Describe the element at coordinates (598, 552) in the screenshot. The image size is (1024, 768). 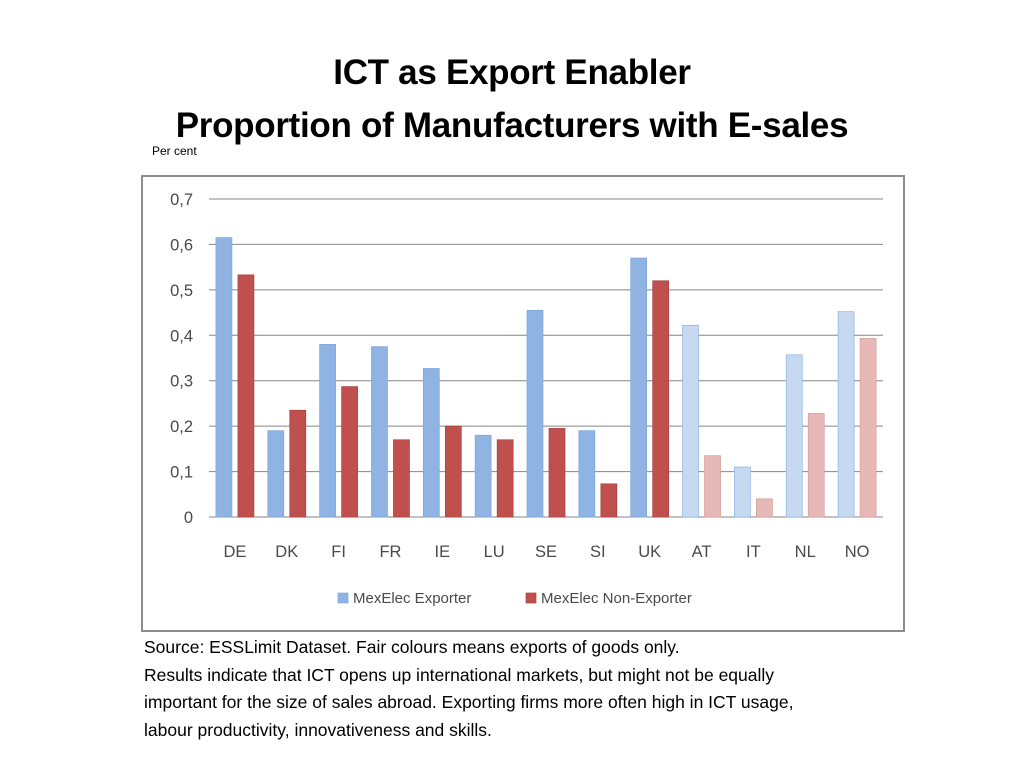
I see `x-tick-label: SI` at that location.